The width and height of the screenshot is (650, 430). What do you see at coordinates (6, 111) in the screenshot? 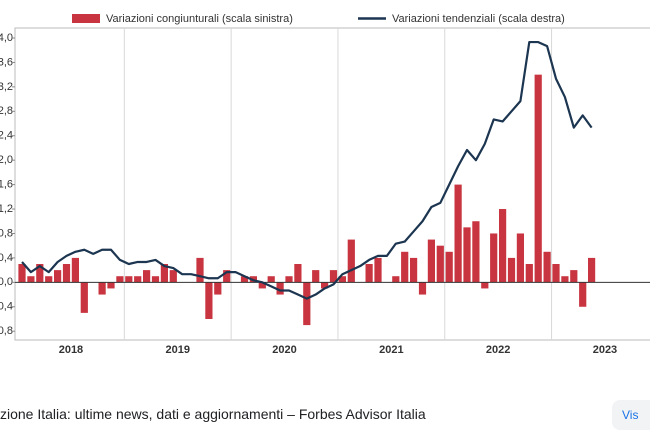
I see `y-tick-label: 2,8` at bounding box center [6, 111].